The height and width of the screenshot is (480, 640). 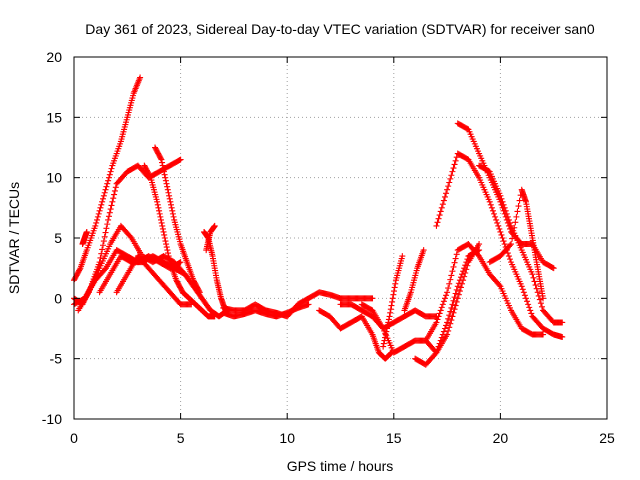 What do you see at coordinates (355, 334) in the screenshot?
I see `series-track-n` at bounding box center [355, 334].